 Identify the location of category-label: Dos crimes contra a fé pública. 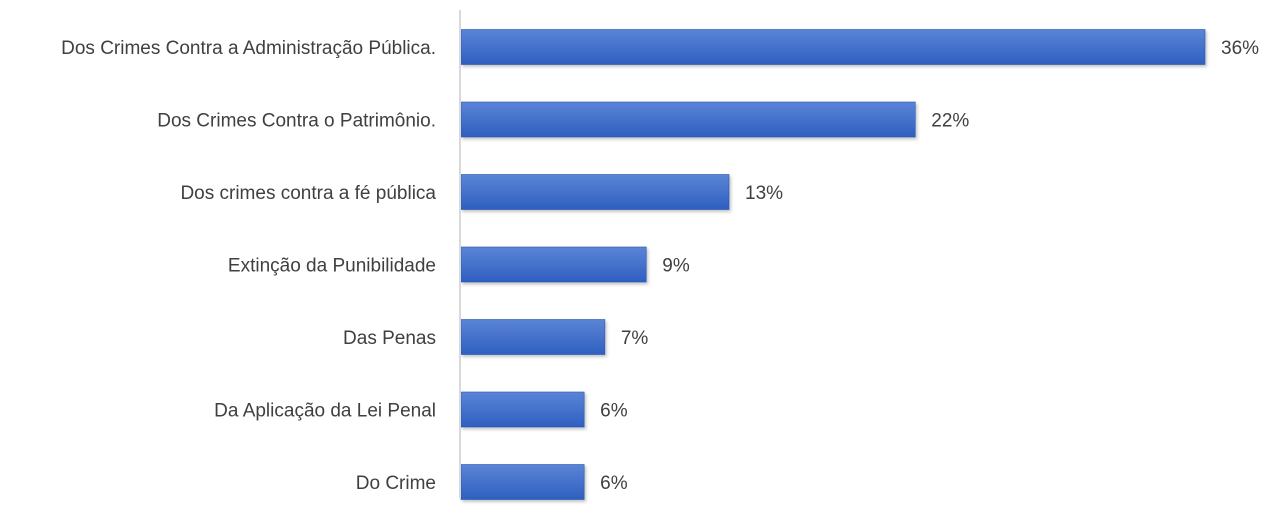
(308, 193).